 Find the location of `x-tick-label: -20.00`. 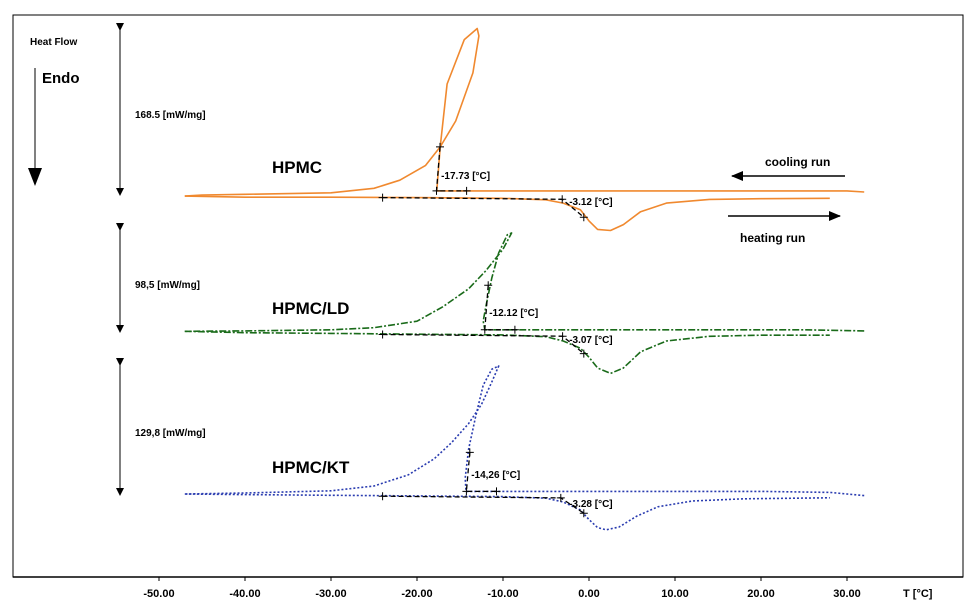

x-tick-label: -20.00 is located at coordinates (416, 594).